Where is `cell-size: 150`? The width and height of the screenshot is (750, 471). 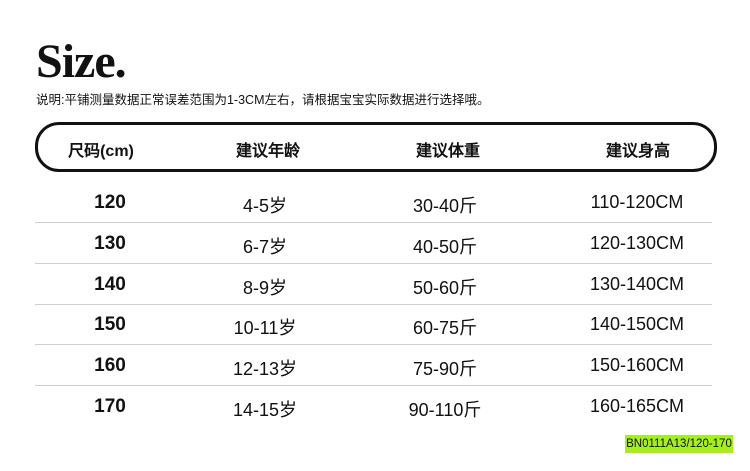
cell-size: 150 is located at coordinates (110, 325).